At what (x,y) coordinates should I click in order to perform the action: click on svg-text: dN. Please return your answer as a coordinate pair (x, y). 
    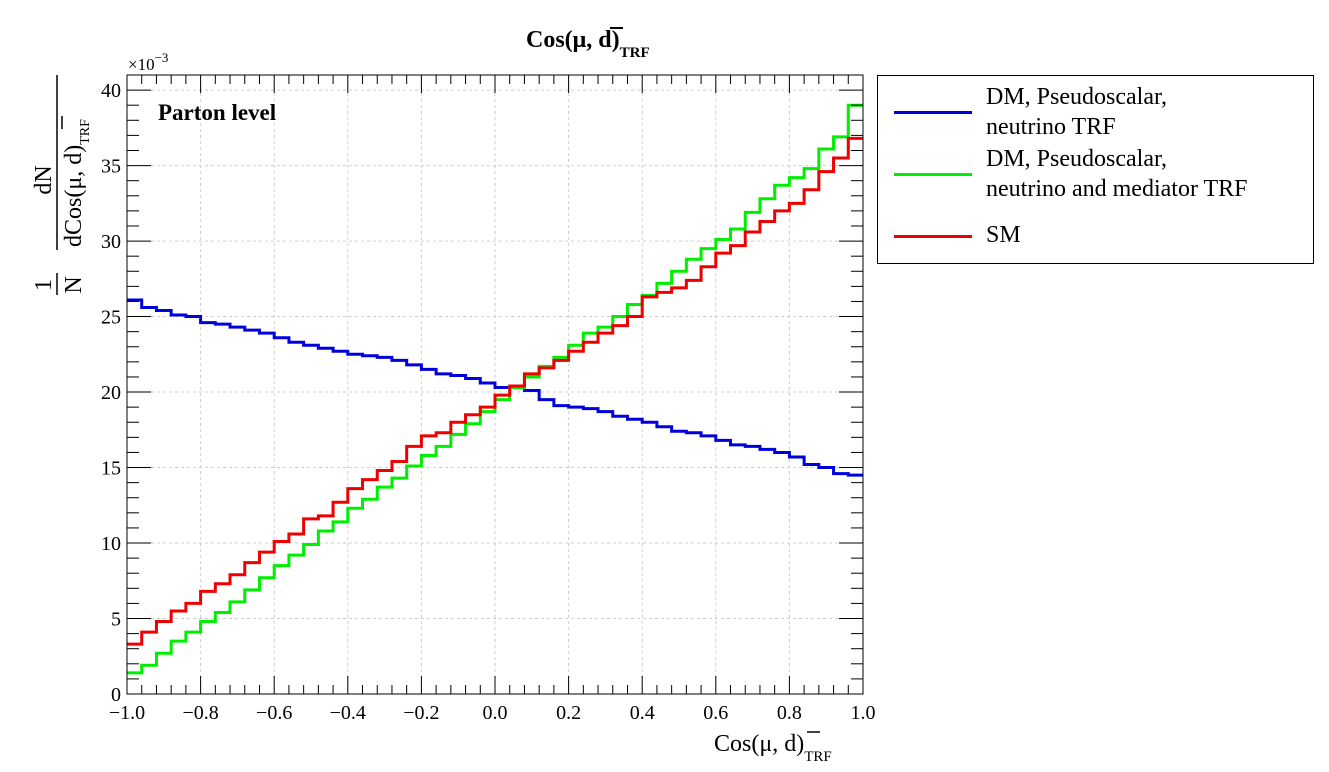
    Looking at the image, I should click on (44, 179).